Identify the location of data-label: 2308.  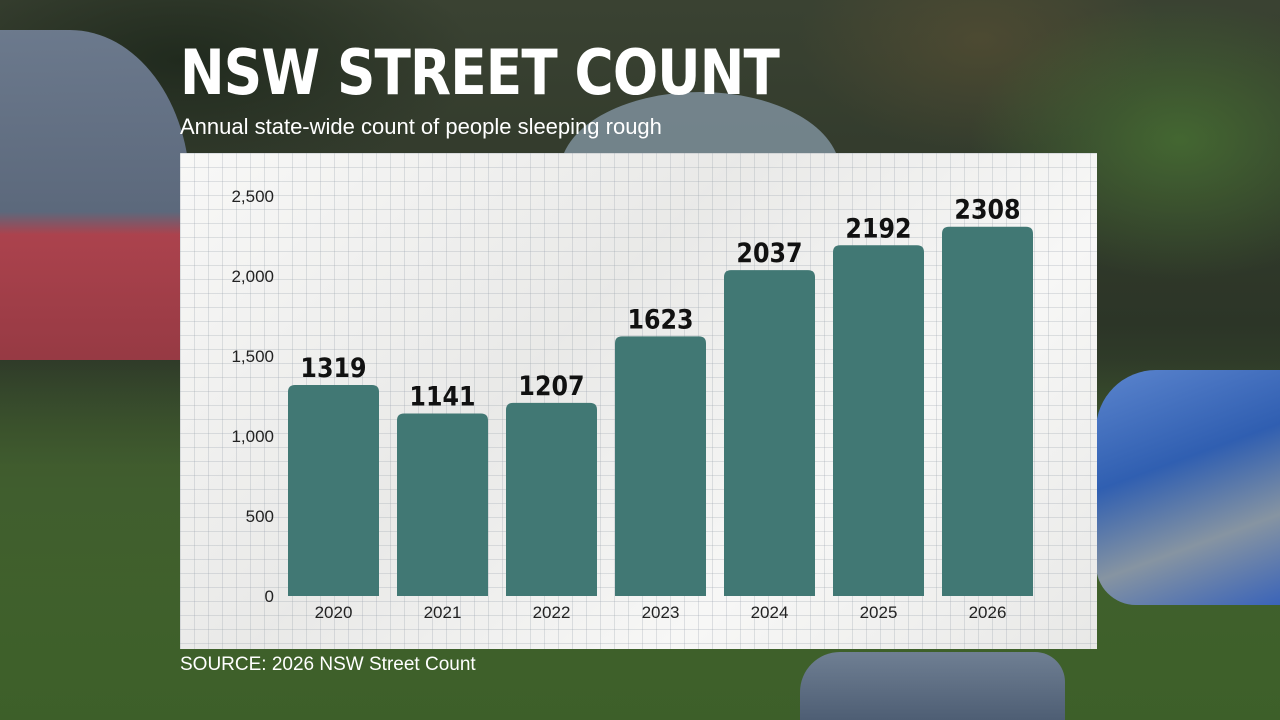
(987, 209).